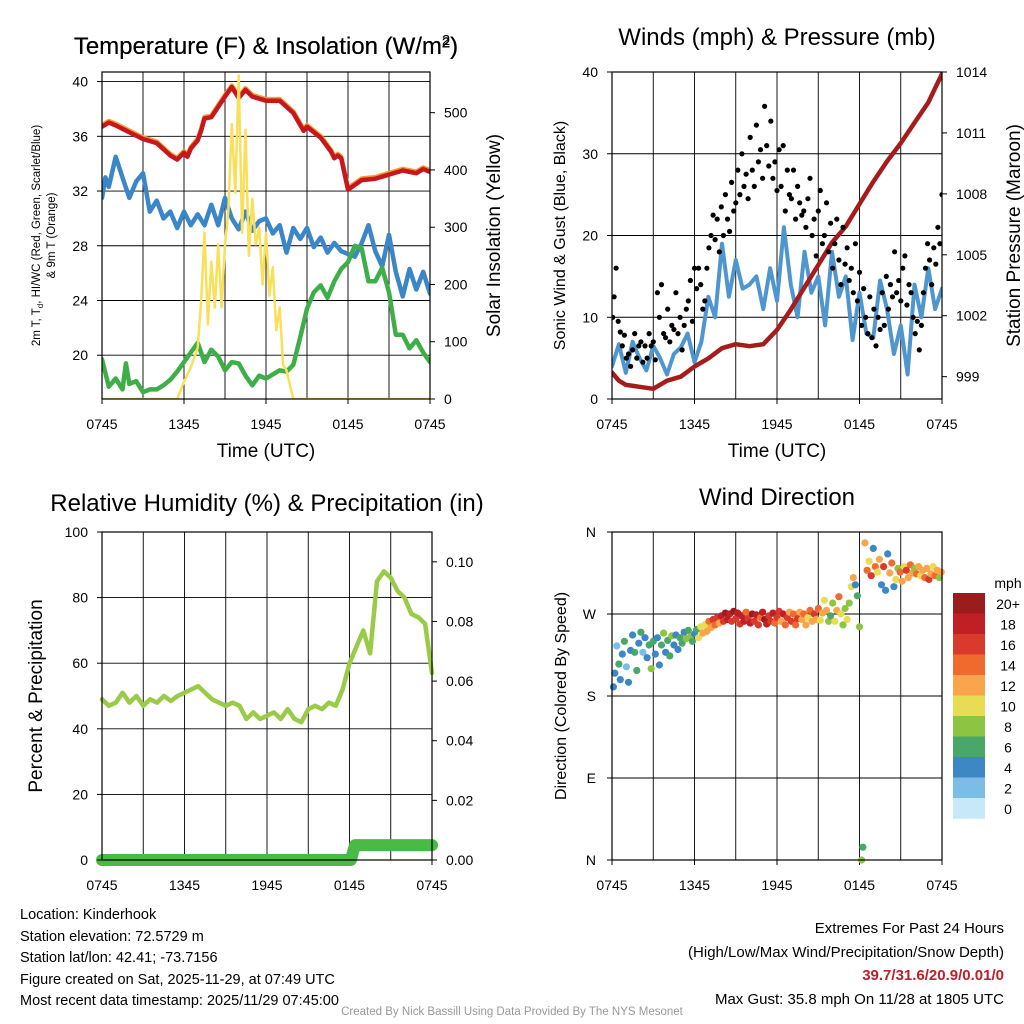 The width and height of the screenshot is (1024, 1024). What do you see at coordinates (1008, 666) in the screenshot?
I see `colorbar-label: 14` at bounding box center [1008, 666].